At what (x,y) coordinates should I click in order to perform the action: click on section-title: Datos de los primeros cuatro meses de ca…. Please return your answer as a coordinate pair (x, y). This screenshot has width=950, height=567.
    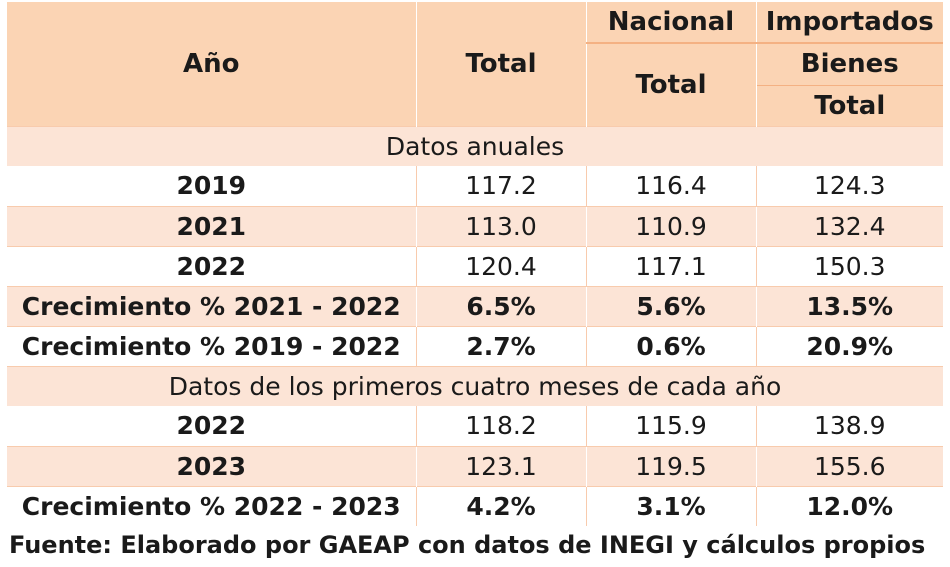
    Looking at the image, I should click on (475, 385).